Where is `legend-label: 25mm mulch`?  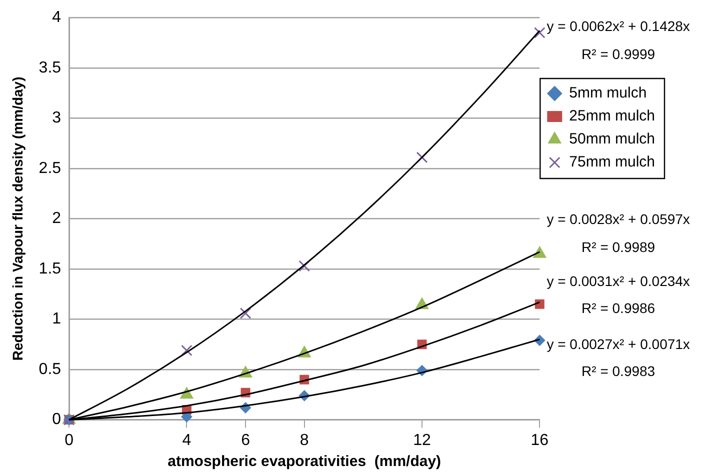
legend-label: 25mm mulch is located at coordinates (612, 116).